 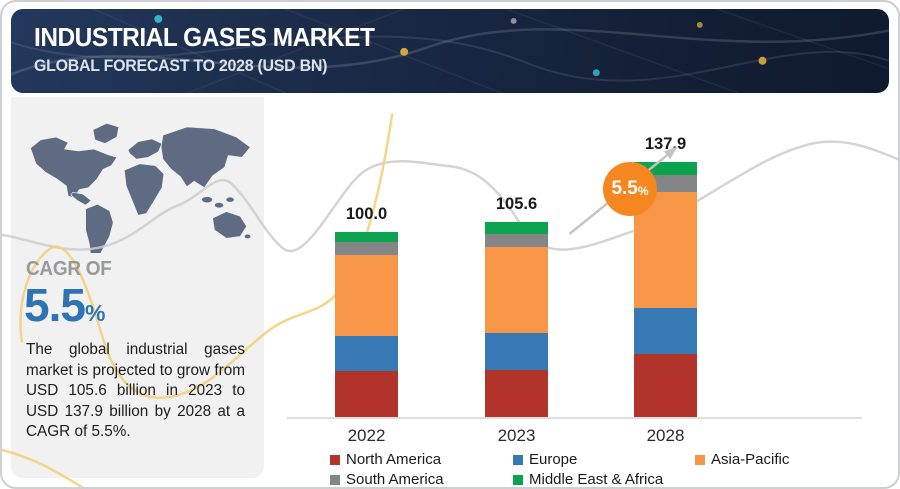 I want to click on x-axis-label: 2028, so click(x=665, y=435).